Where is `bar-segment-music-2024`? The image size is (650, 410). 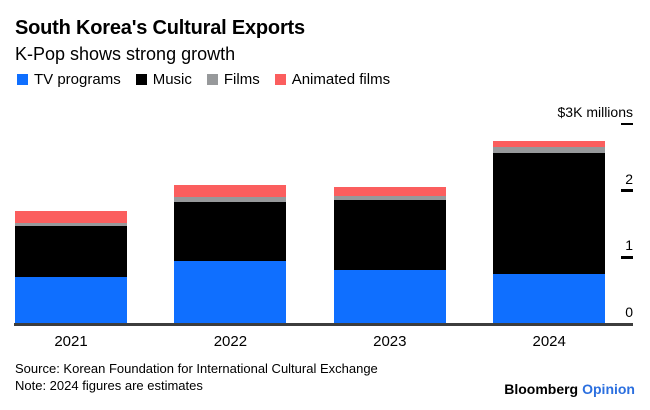 bar-segment-music-2024 is located at coordinates (549, 213).